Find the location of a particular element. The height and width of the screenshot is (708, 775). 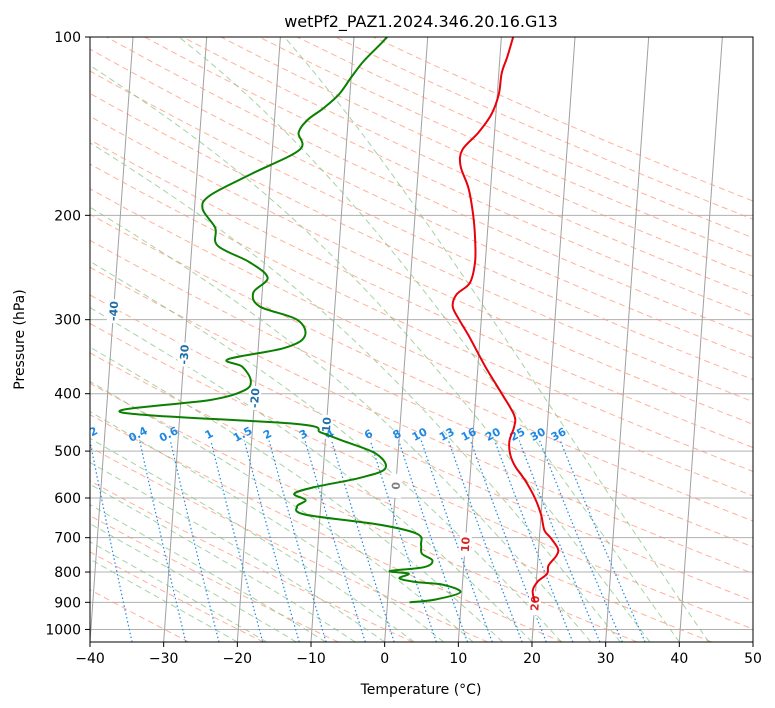

y-tick-label: 500 is located at coordinates (67, 452).